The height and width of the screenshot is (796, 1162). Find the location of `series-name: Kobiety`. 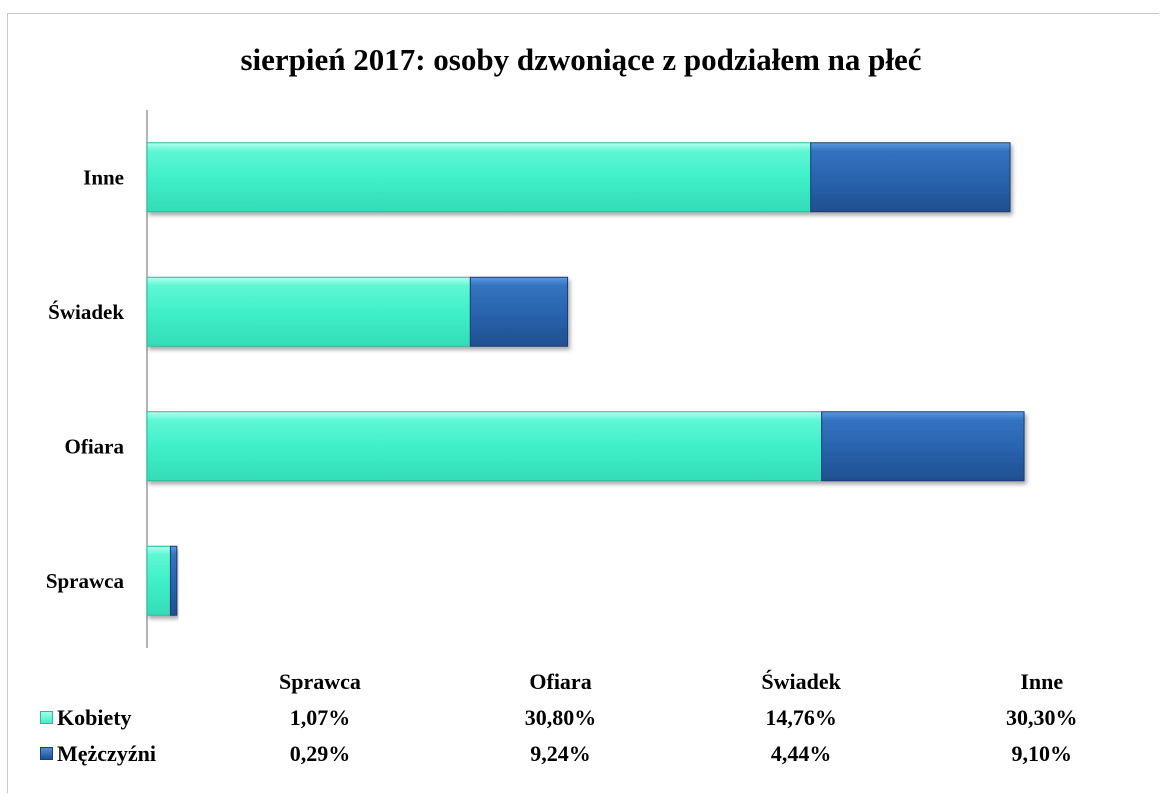

series-name: Kobiety is located at coordinates (94, 717).